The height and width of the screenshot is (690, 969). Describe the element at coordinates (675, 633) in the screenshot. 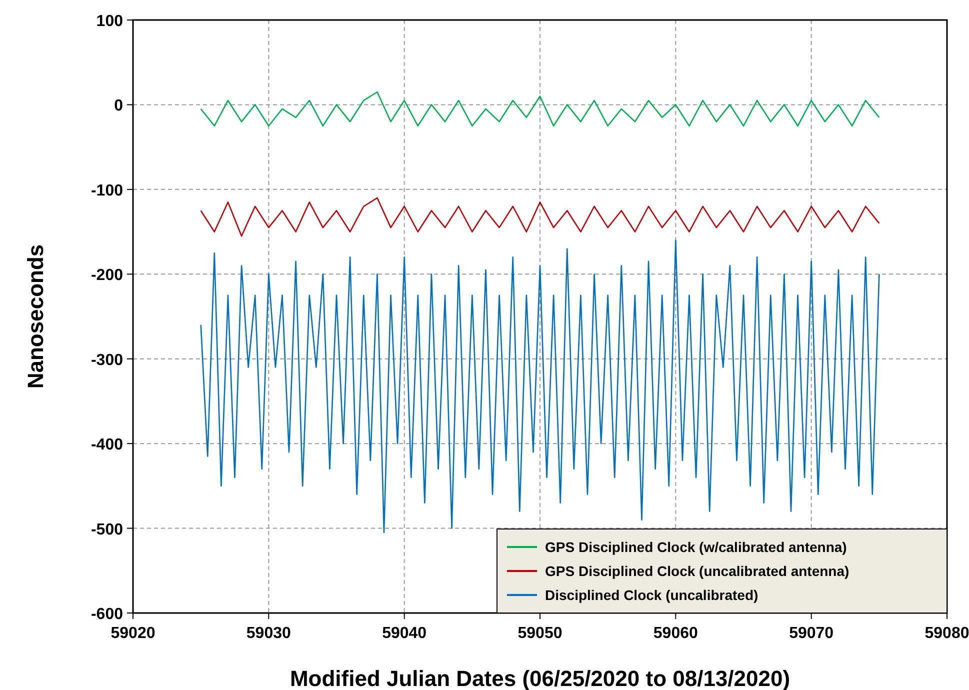

I see `x-tick-label: 59060` at that location.